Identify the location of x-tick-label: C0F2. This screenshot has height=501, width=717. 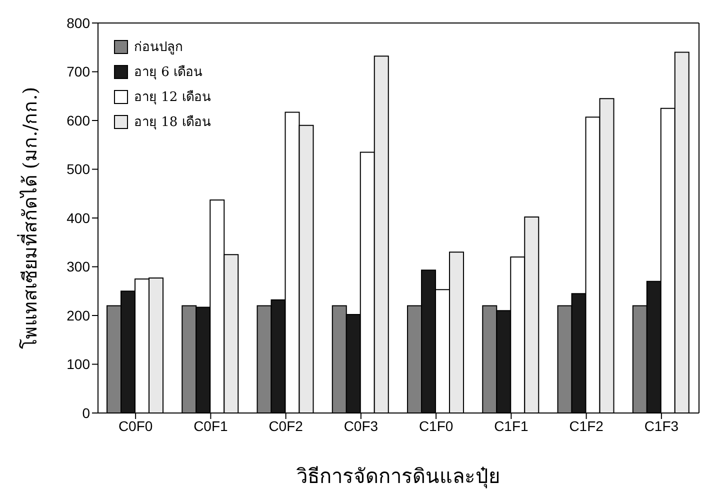
(286, 426).